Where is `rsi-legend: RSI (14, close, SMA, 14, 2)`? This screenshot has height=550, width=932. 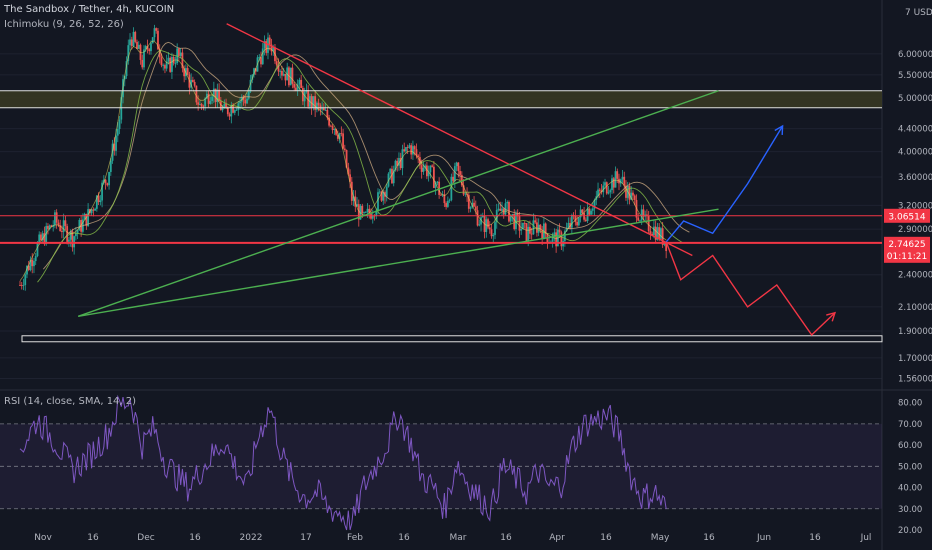
rsi-legend: RSI (14, close, SMA, 14, 2) is located at coordinates (70, 401).